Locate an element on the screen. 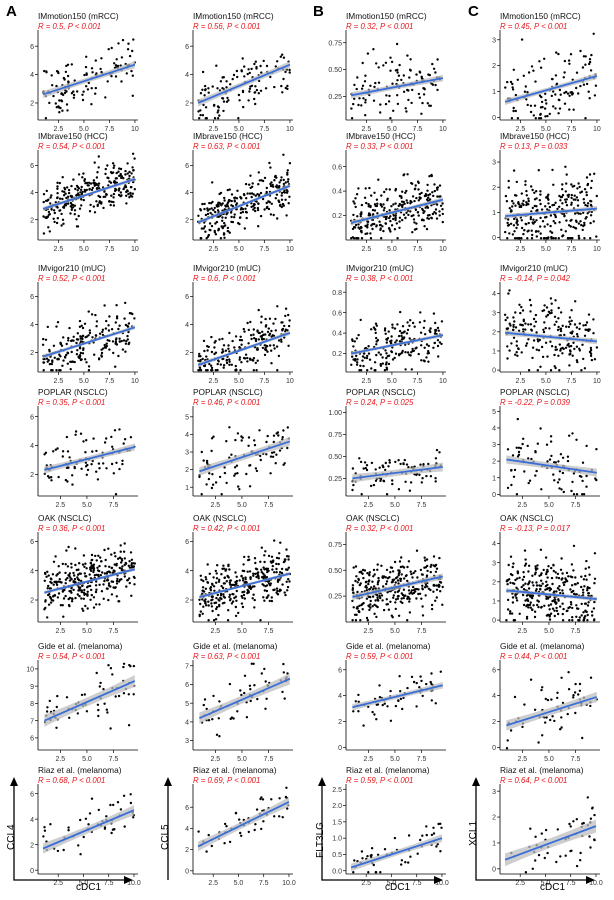 The image size is (614, 900). y-tick-label: 3 is located at coordinates (187, 741).